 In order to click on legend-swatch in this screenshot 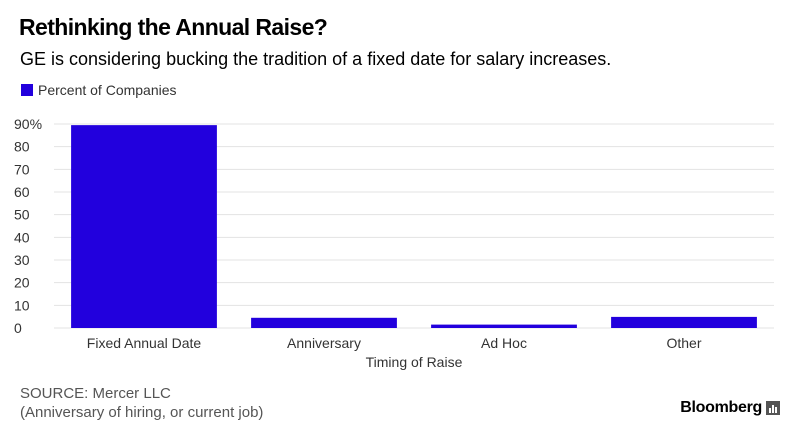, I will do `click(27, 90)`.